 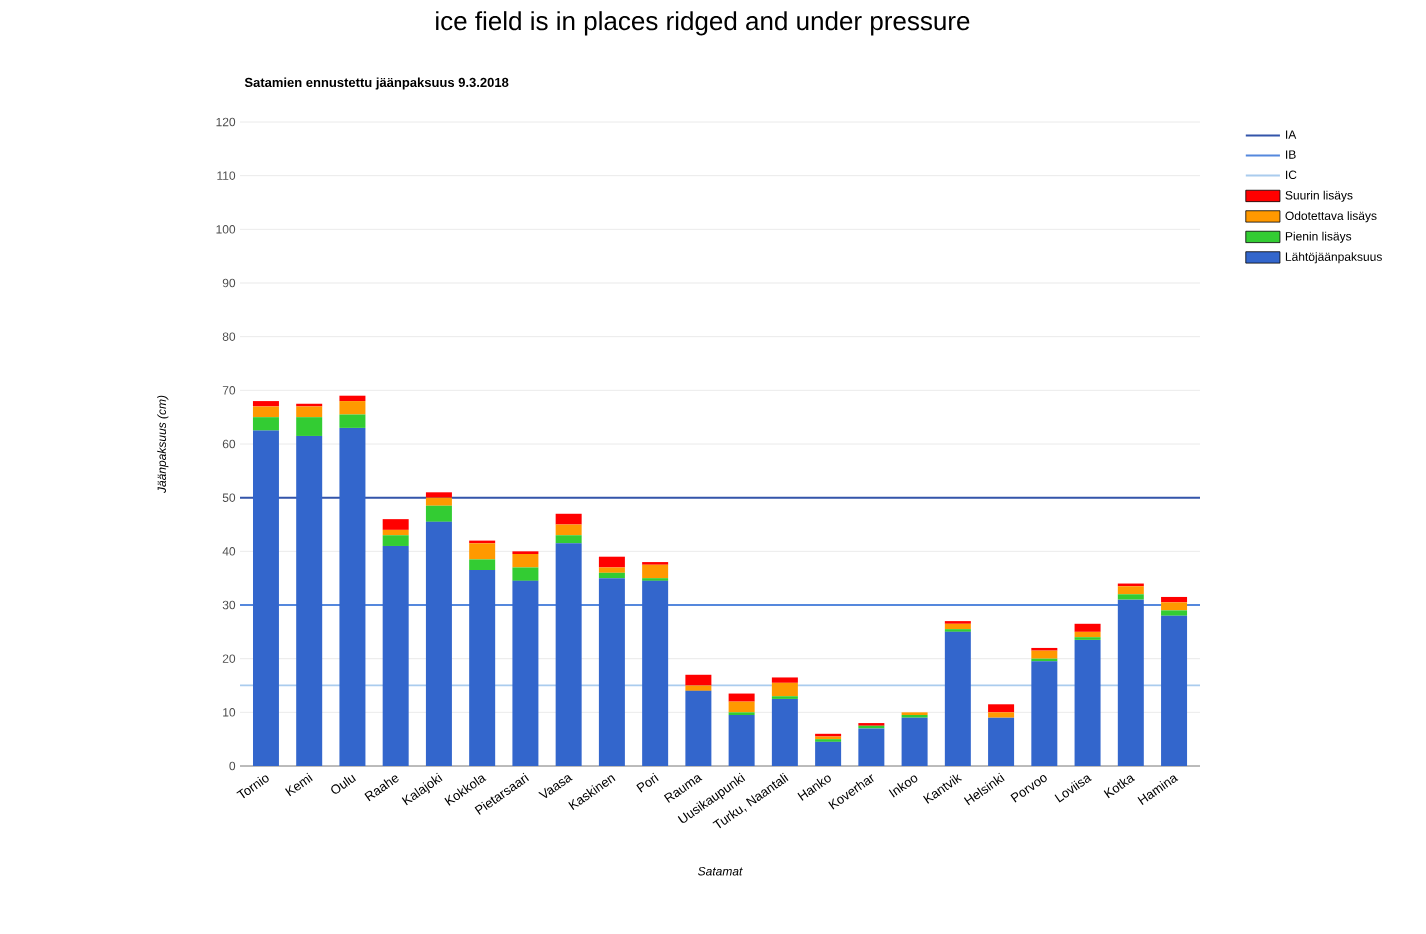 I want to click on text: ice field is in places ridged and under pressure, so click(x=703, y=23).